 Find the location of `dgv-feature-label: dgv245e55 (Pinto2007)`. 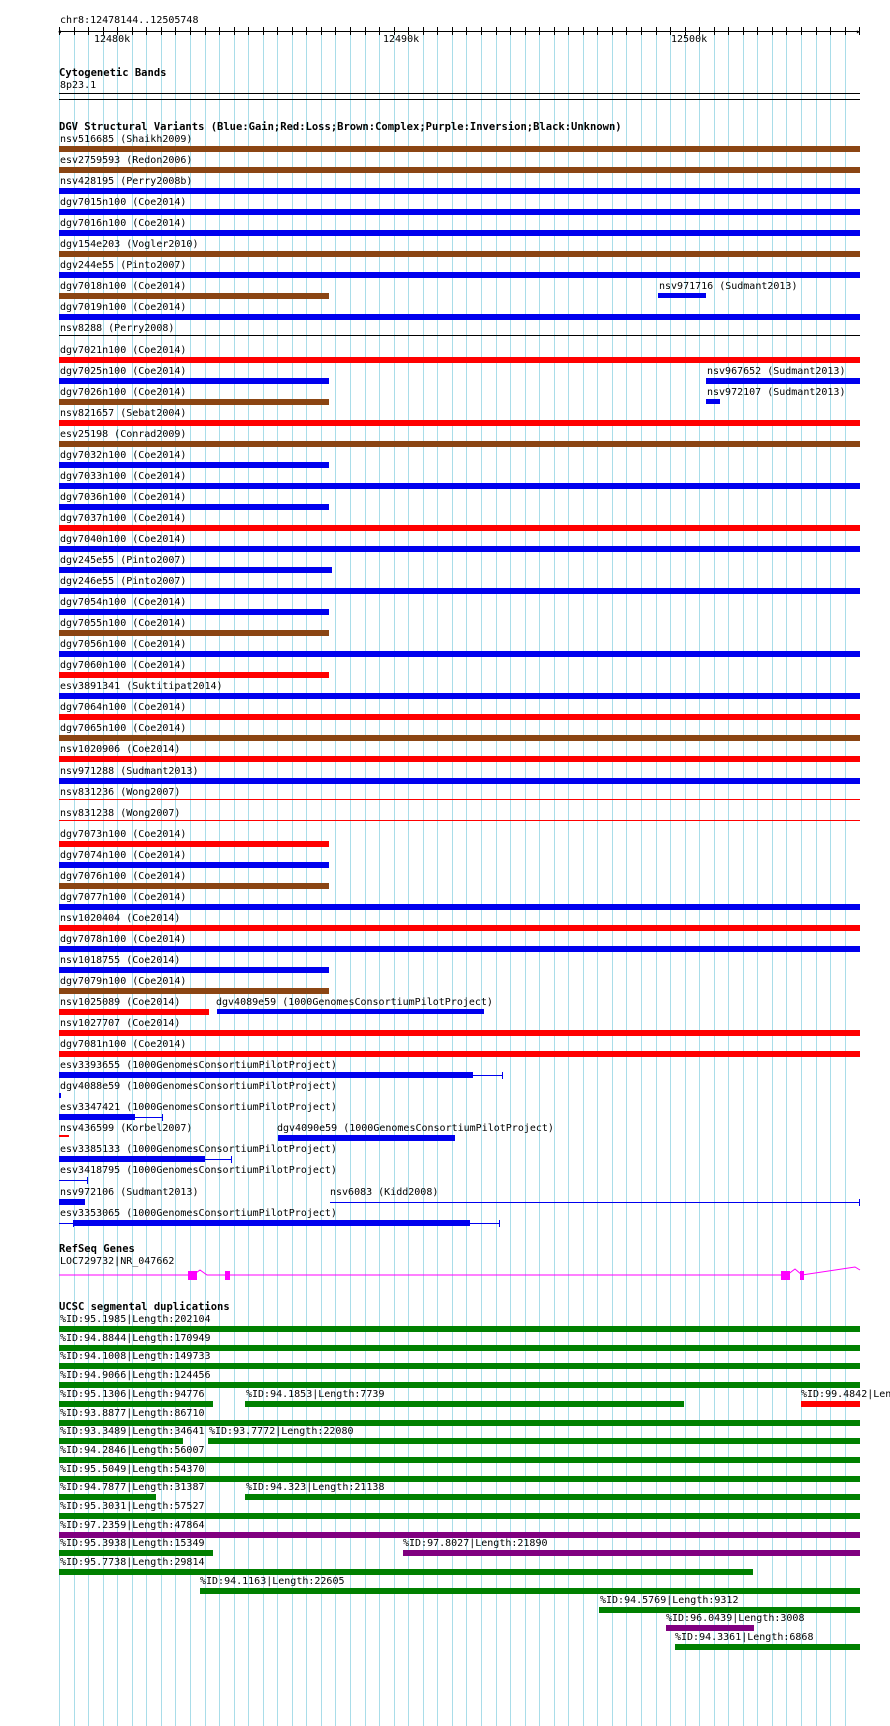

dgv-feature-label: dgv245e55 (Pinto2007) is located at coordinates (123, 560).